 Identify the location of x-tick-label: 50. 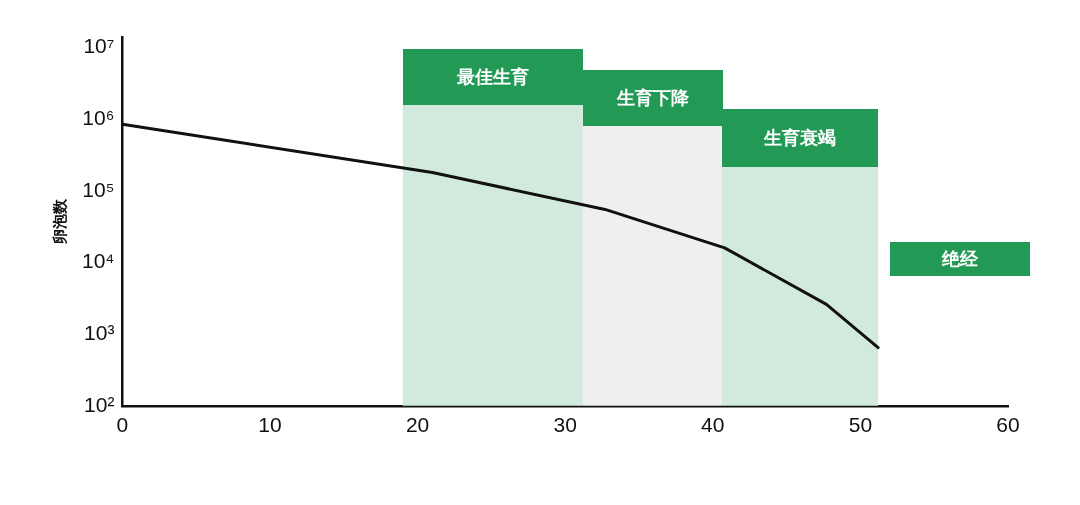
(860, 425).